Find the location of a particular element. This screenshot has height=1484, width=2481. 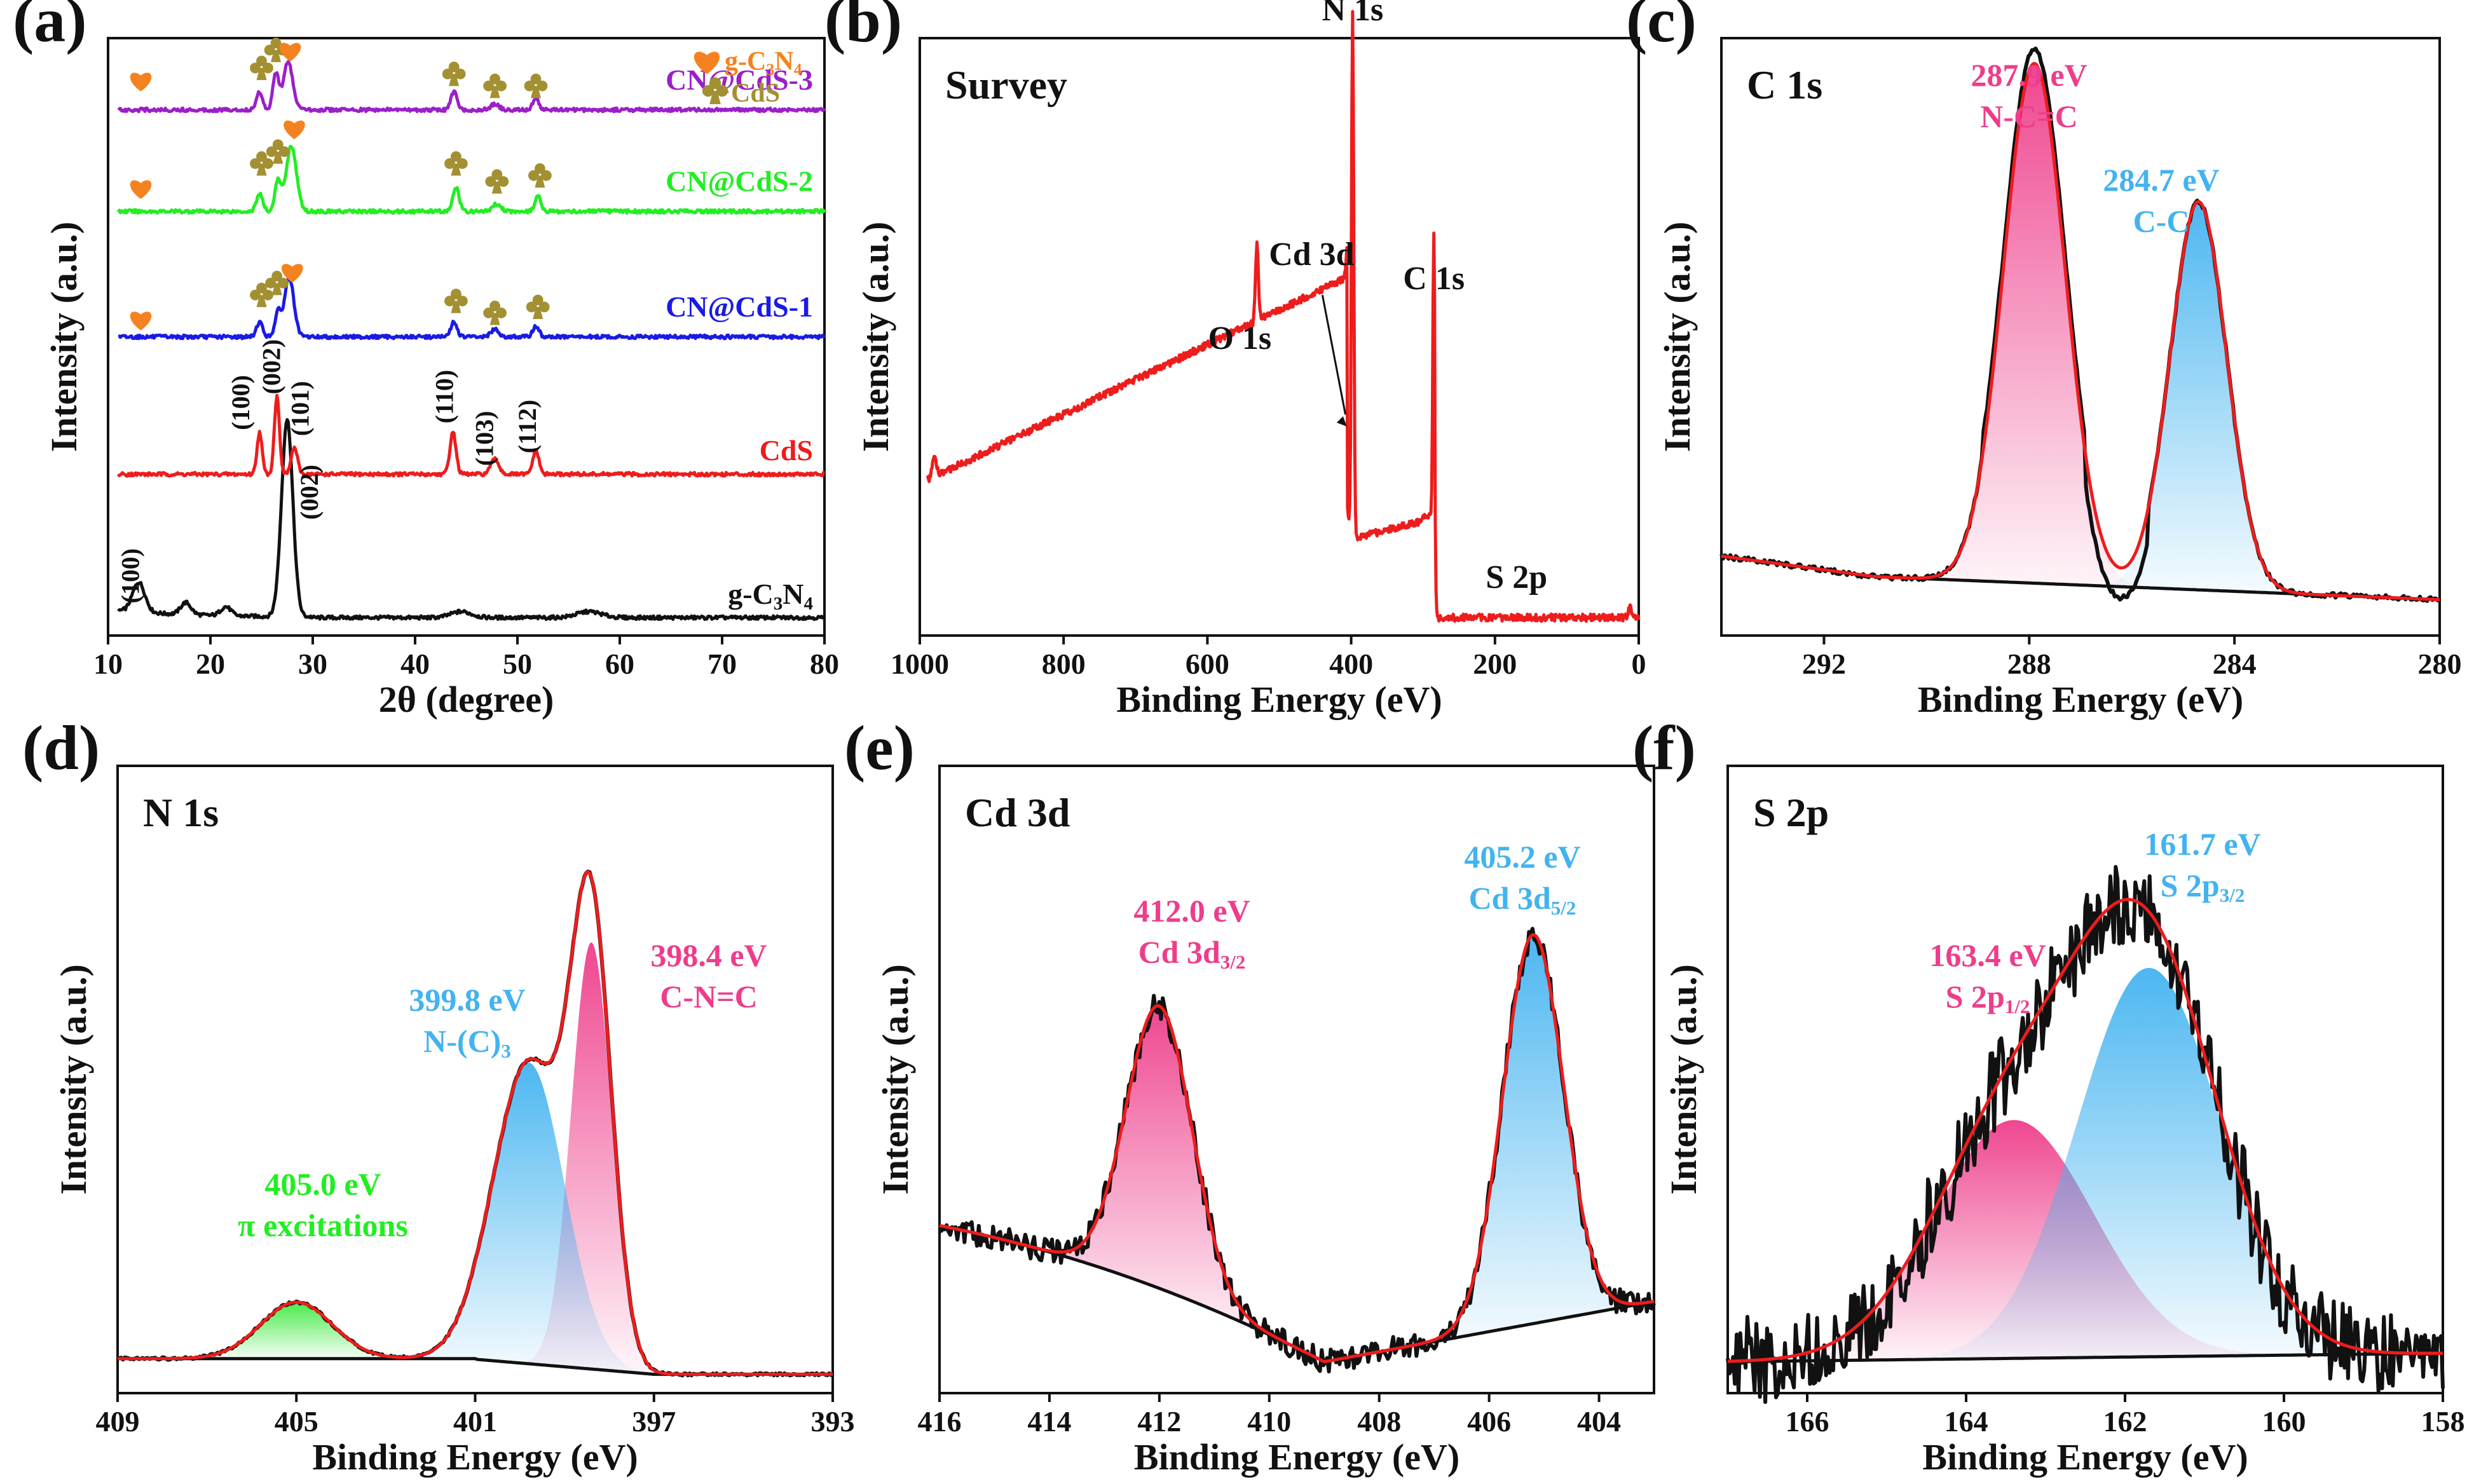

x-tick-label-c-2: 284 is located at coordinates (2235, 664).